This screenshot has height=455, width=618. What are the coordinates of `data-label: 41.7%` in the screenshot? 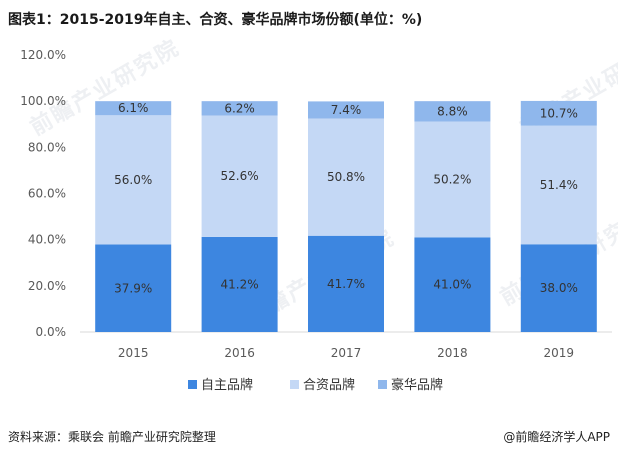 It's located at (346, 284).